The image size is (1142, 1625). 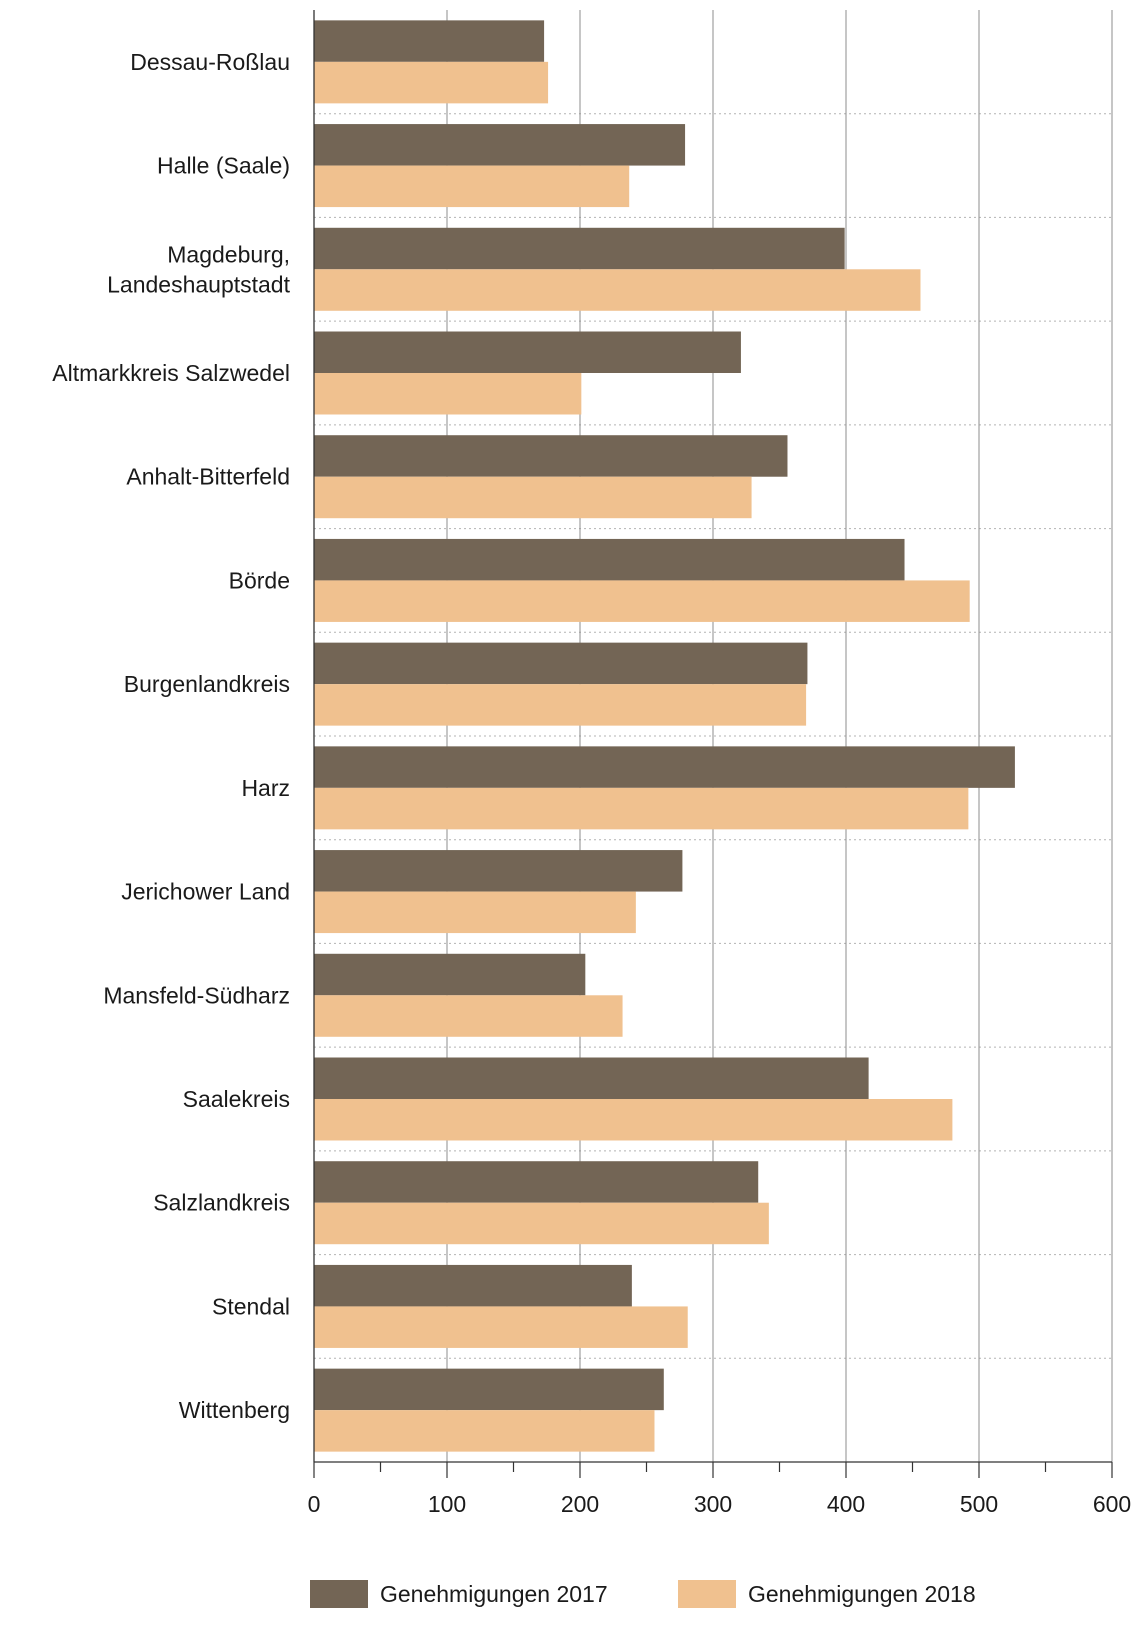 I want to click on x-tick-label-600: 600, so click(x=1112, y=1504).